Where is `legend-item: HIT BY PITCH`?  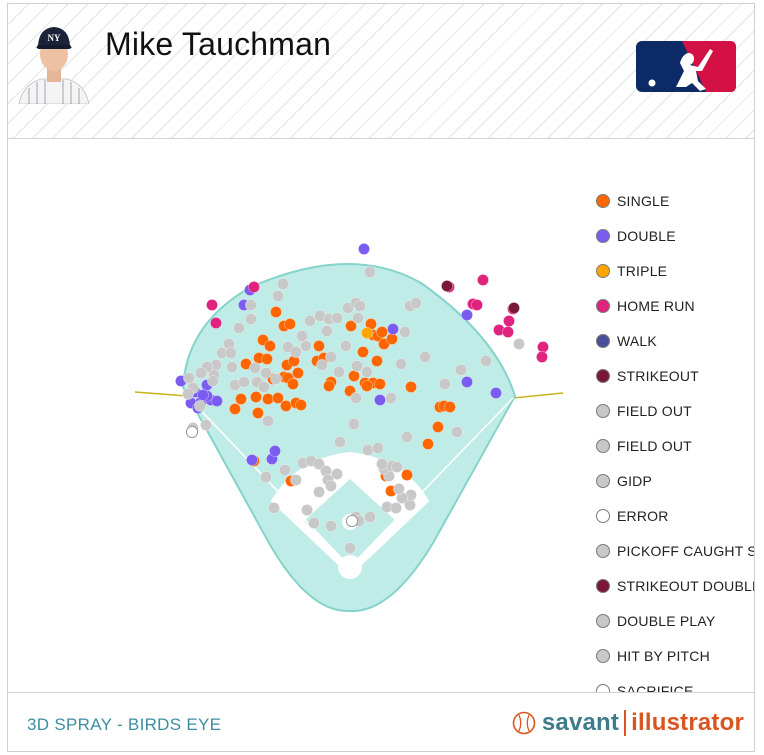 legend-item: HIT BY PITCH is located at coordinates (653, 656).